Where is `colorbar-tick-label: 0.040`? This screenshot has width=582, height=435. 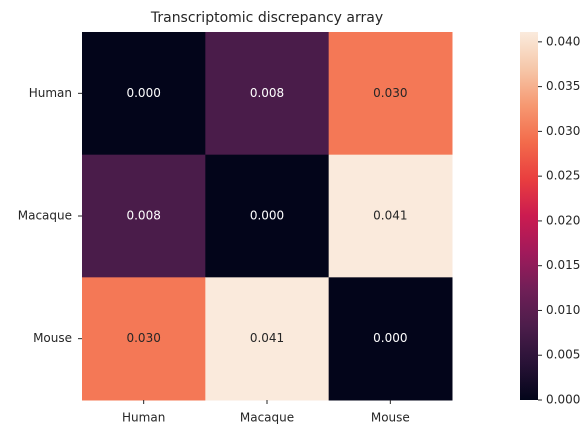 colorbar-tick-label: 0.040 is located at coordinates (563, 41).